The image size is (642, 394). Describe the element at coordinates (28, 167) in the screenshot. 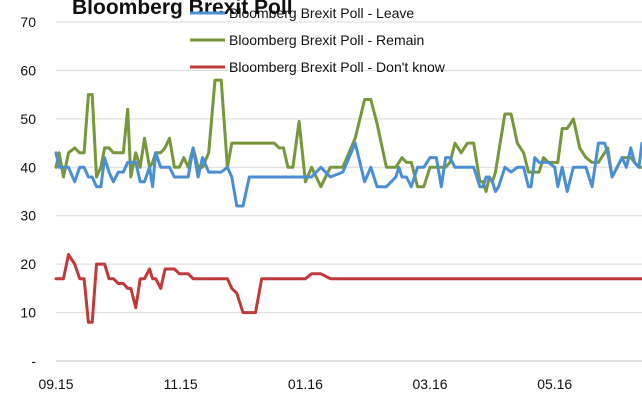

I see `y-tick-label: 40` at that location.